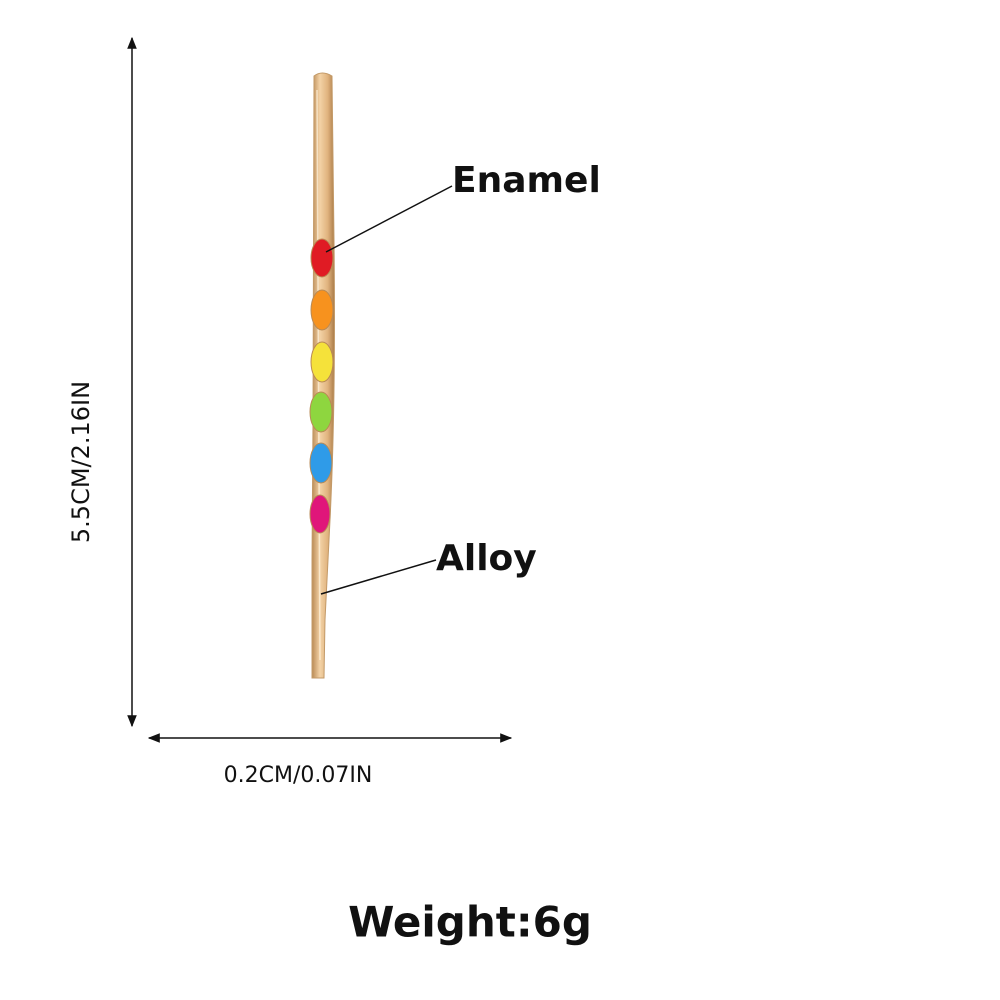 The image size is (1000, 1000). I want to click on enamel-label: Enamel, so click(526, 180).